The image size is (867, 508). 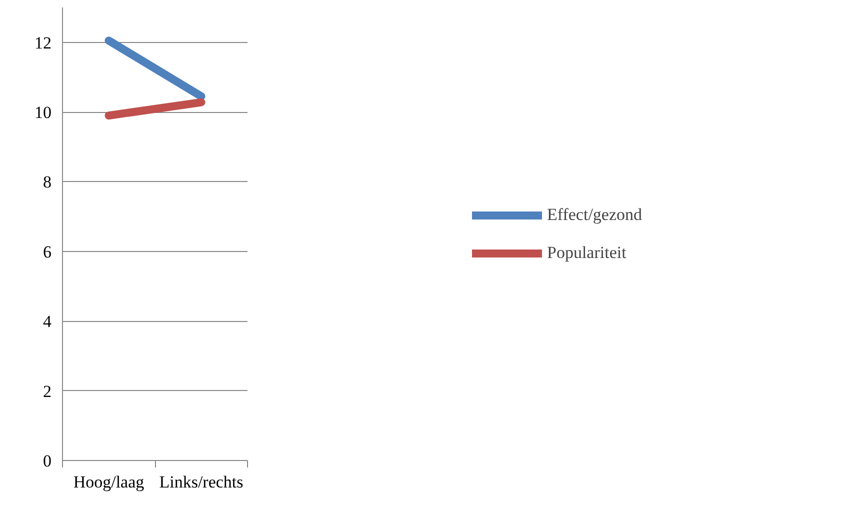 What do you see at coordinates (43, 42) in the screenshot?
I see `y-tick-label: 12` at bounding box center [43, 42].